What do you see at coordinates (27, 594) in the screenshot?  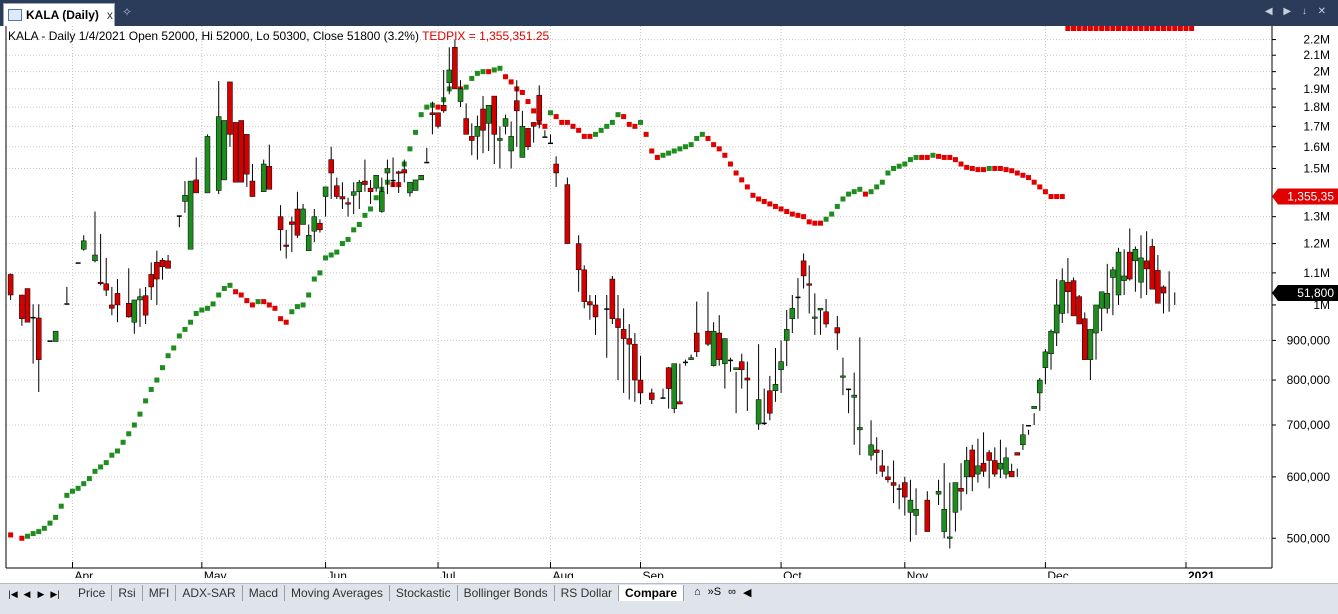 I see `sheet-nav-button-1: ◀` at bounding box center [27, 594].